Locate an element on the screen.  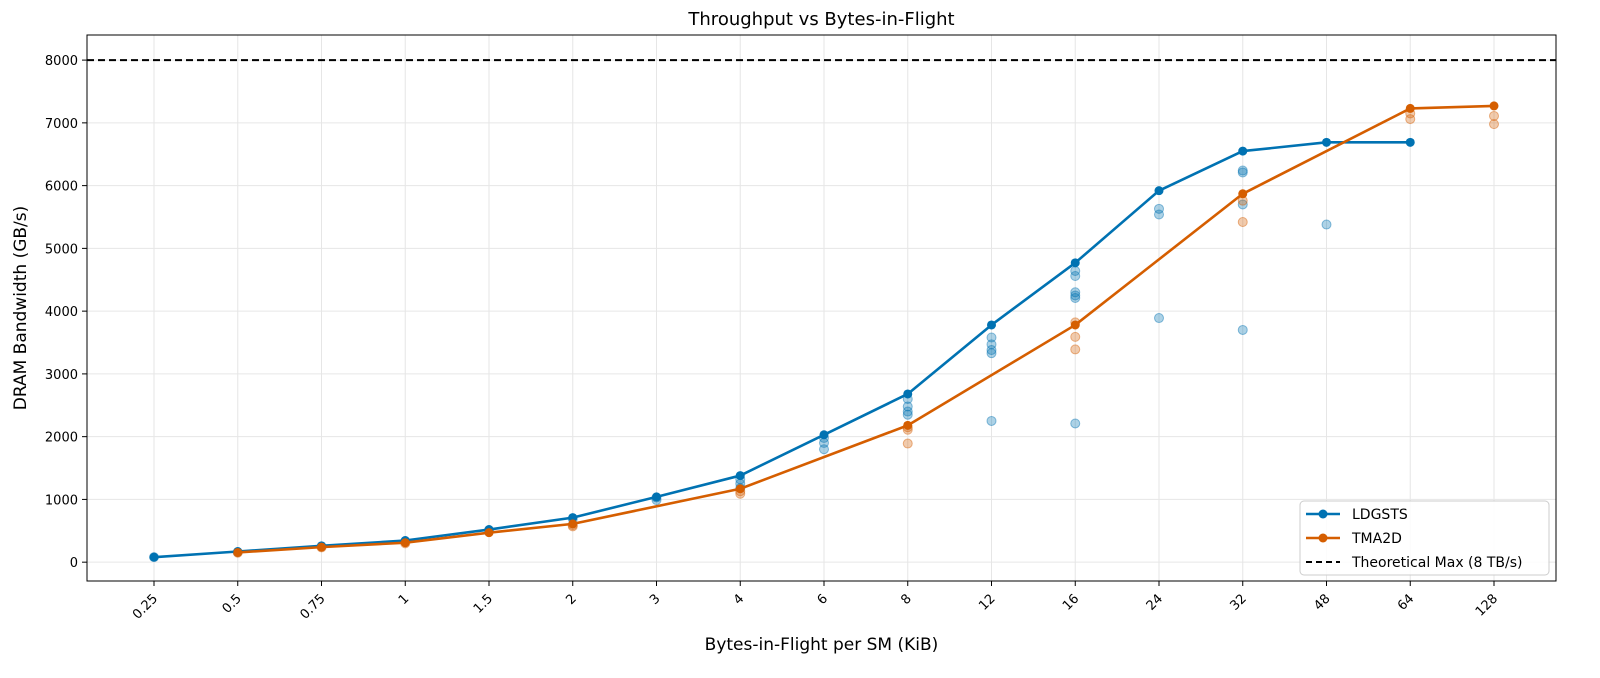
y-tick-label-5000: 5000 is located at coordinates (61, 249).